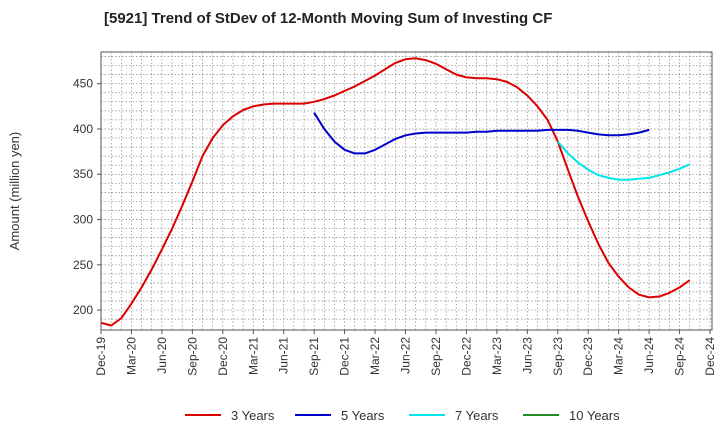  What do you see at coordinates (253, 415) in the screenshot?
I see `legend-label: 3 Years` at bounding box center [253, 415].